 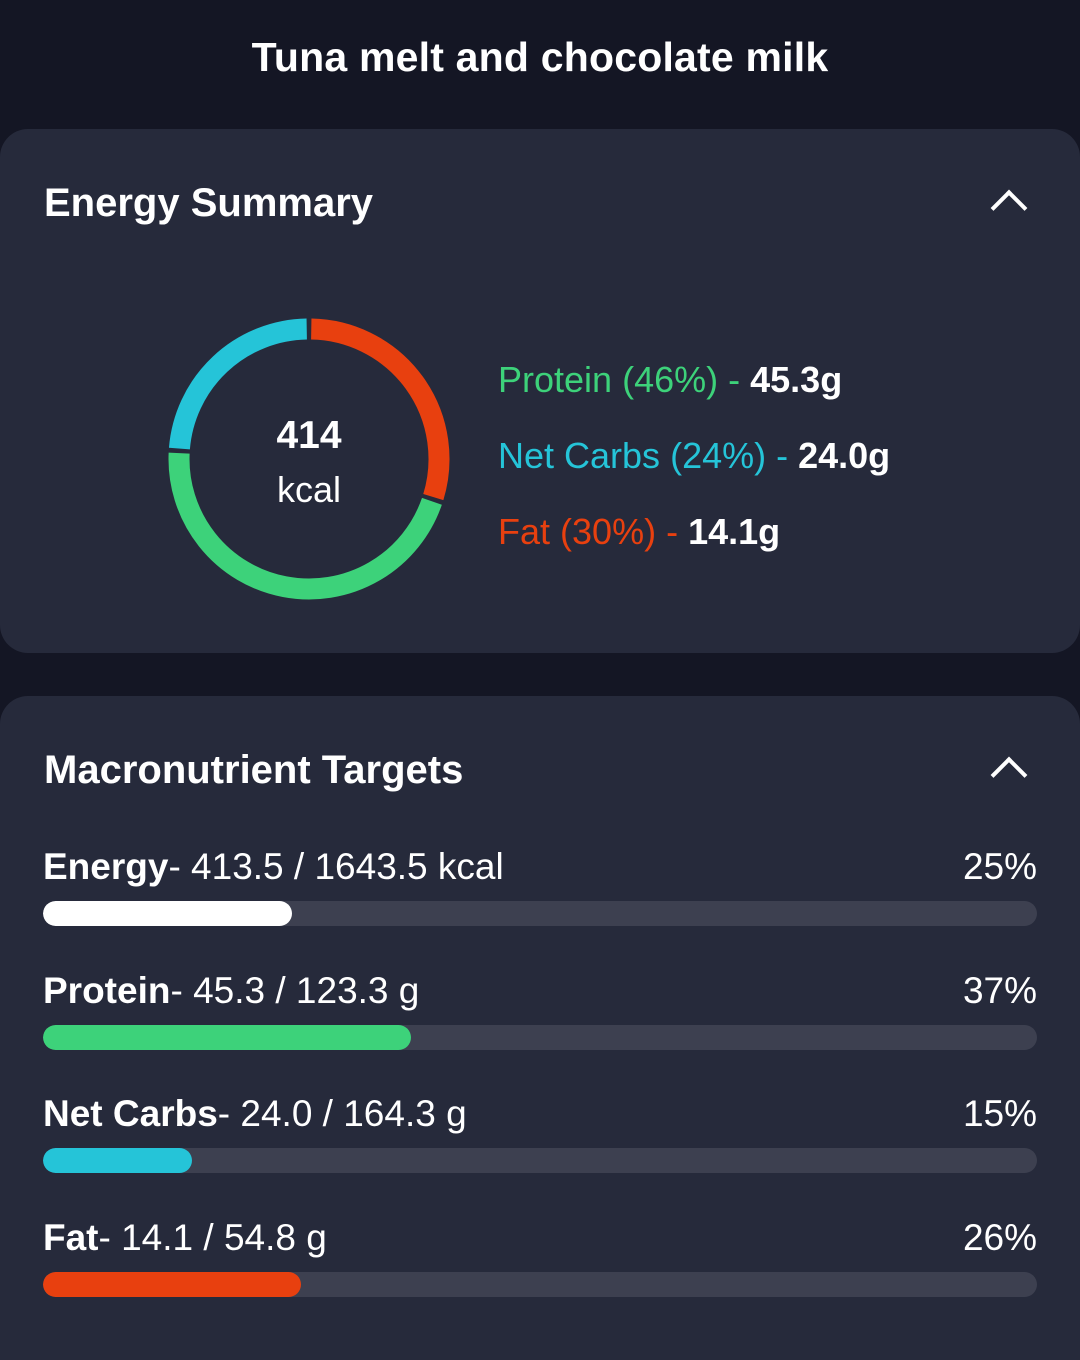 What do you see at coordinates (540, 57) in the screenshot?
I see `page-title: Tuna melt and chocolate milk` at bounding box center [540, 57].